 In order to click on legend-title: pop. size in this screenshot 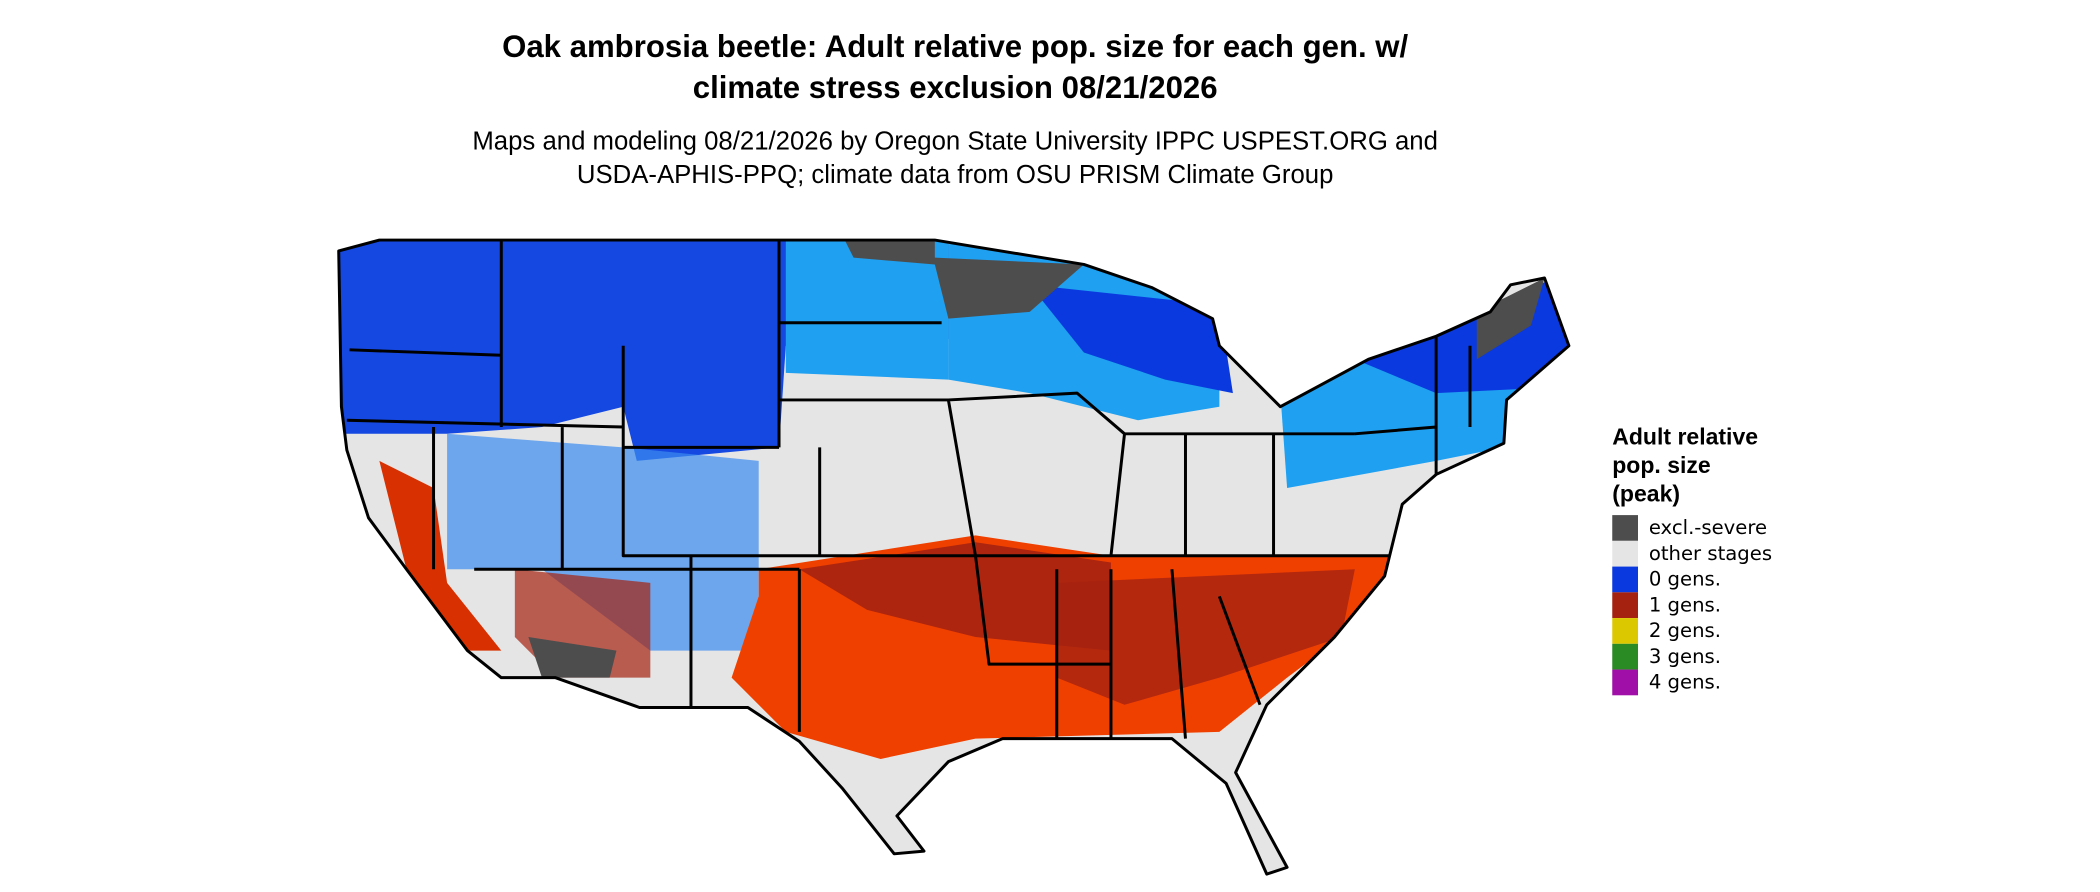, I will do `click(1661, 465)`.